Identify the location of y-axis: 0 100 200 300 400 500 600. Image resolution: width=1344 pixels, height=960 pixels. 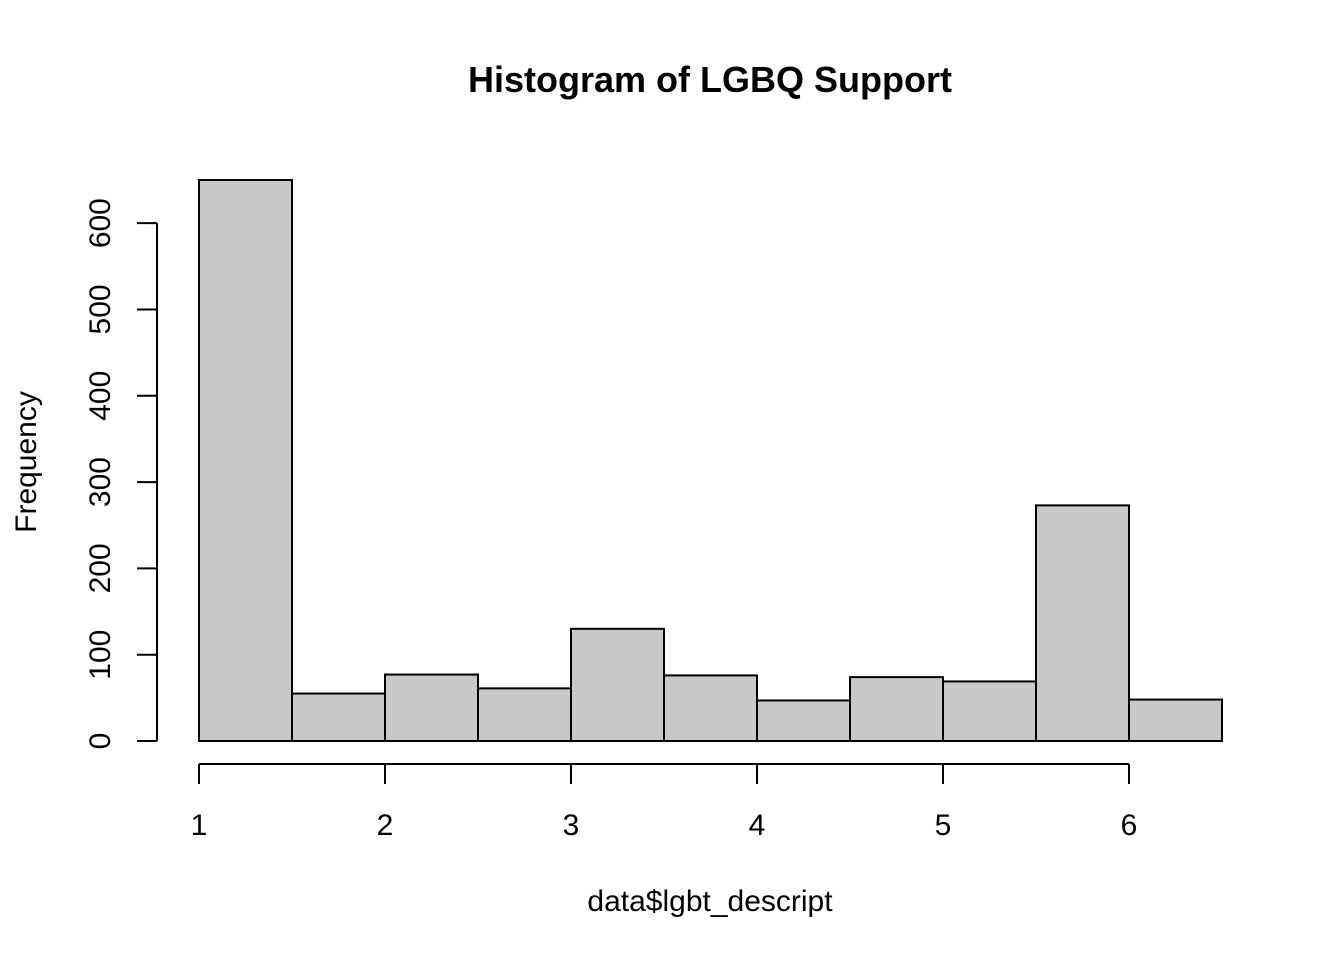
(121, 474).